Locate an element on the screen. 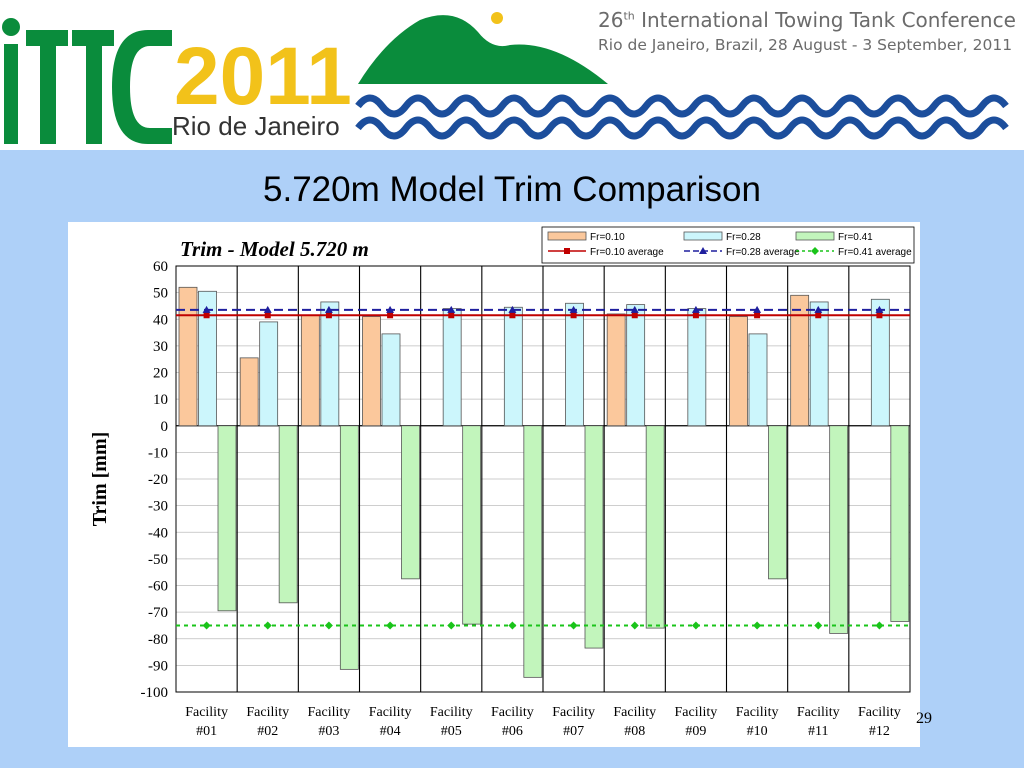 Image resolution: width=1024 pixels, height=768 pixels. y-tick-label: -20 is located at coordinates (158, 480).